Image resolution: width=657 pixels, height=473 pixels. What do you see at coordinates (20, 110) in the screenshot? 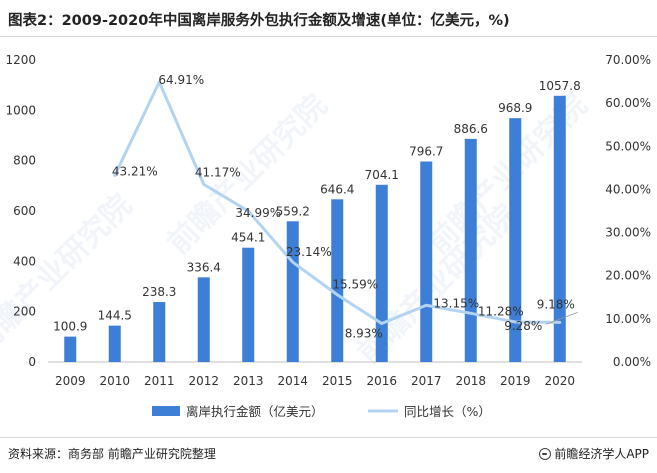
I see `y-left-tick-label: 1000` at bounding box center [20, 110].